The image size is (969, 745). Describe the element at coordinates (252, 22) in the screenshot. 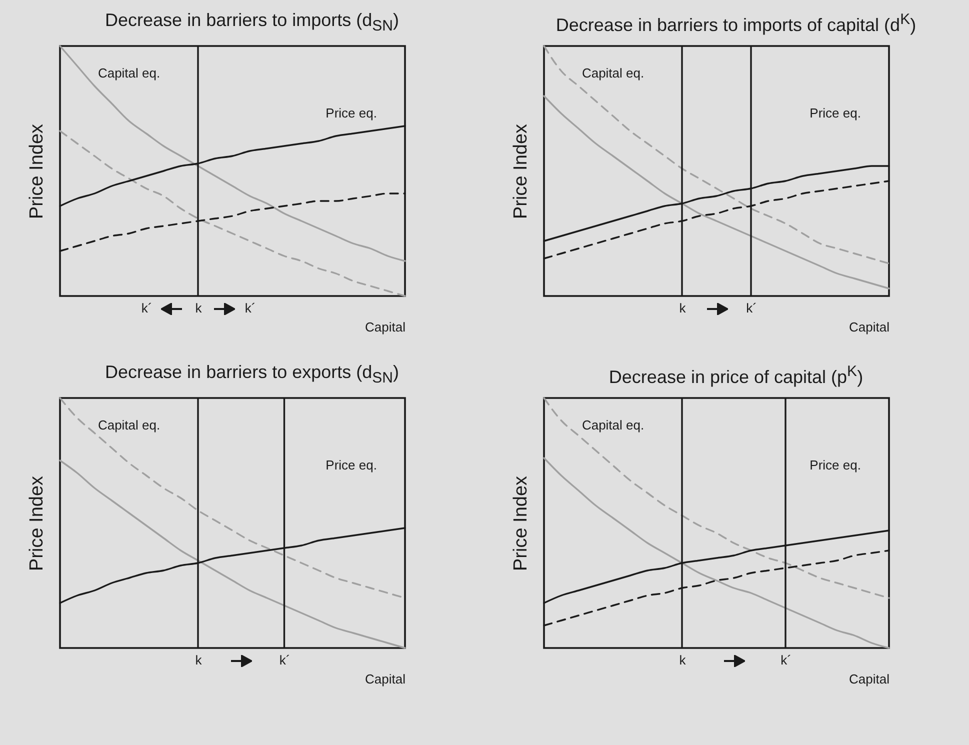

I see `chart-title: Decrease in barriers to imports (d$_{SN}$)` at that location.